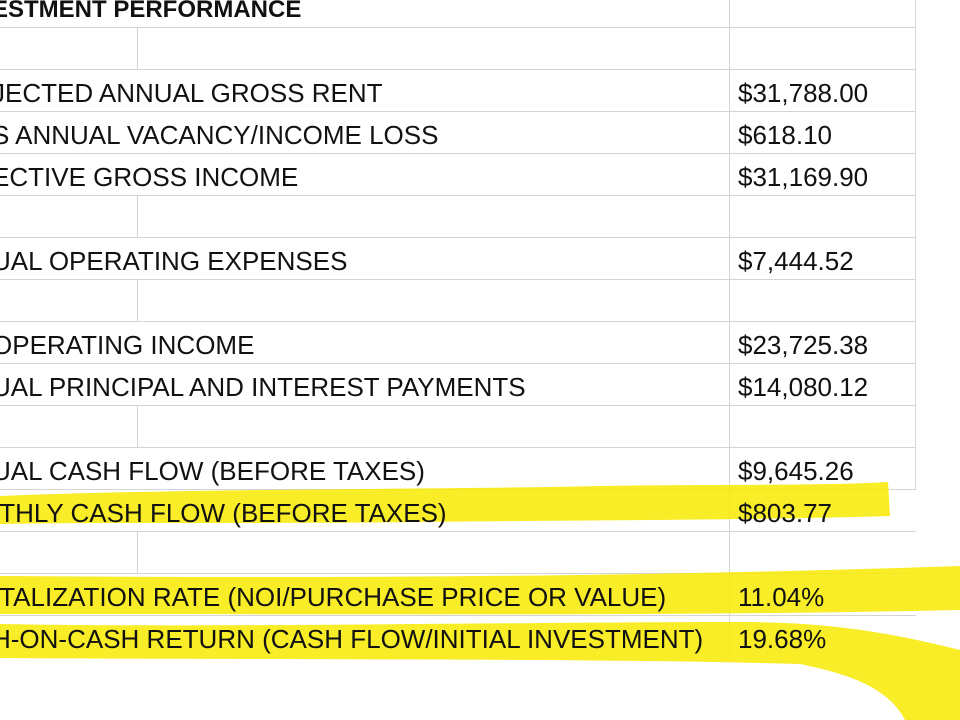 The image size is (960, 720). I want to click on row-label: ITHLY CASH FLOW (BEFORE TAXES), so click(223, 513).